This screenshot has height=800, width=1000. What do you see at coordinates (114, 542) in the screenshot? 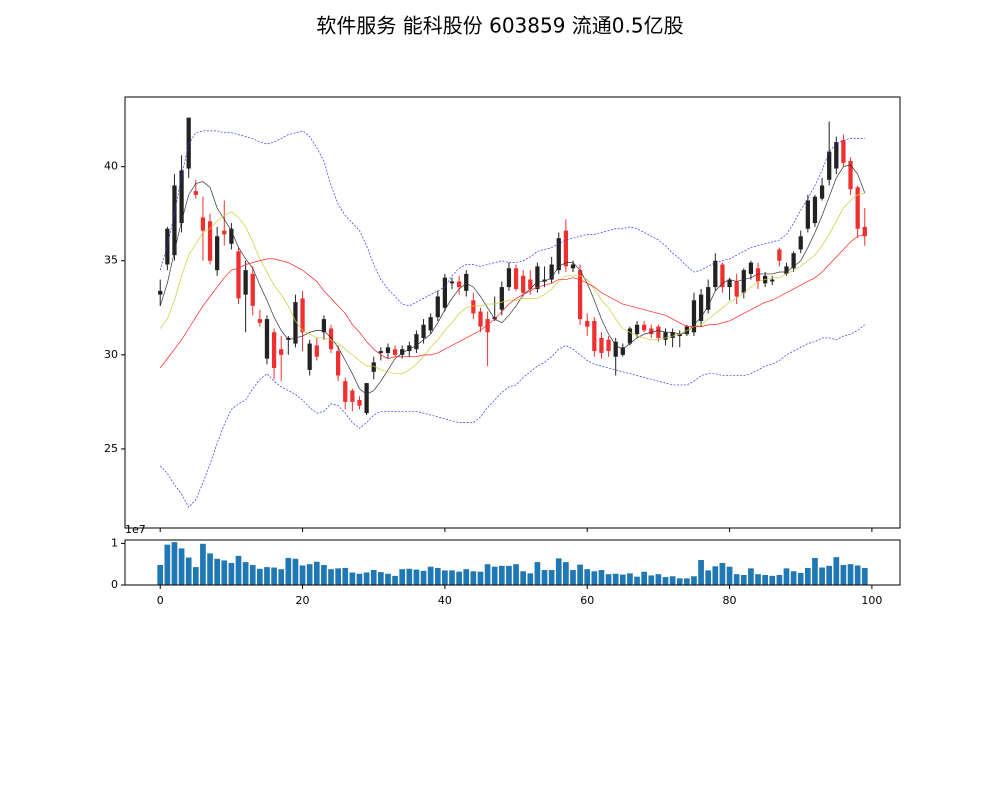
I see `y-tick-label: 1` at bounding box center [114, 542].